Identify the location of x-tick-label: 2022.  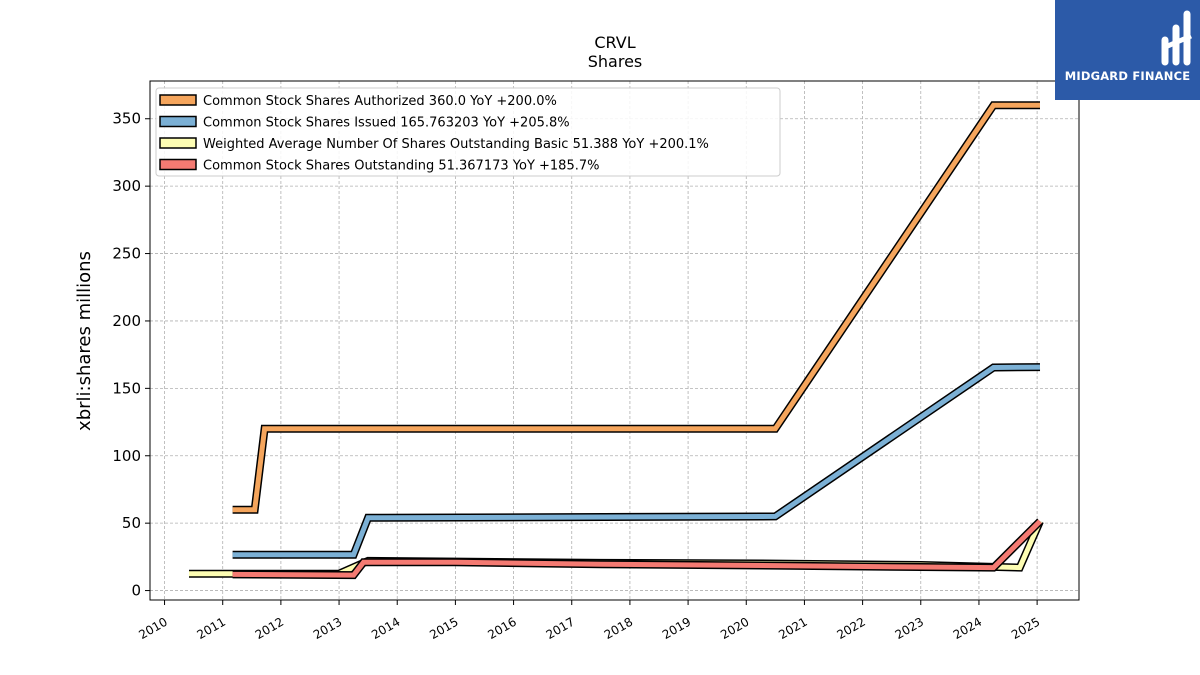
(850, 628).